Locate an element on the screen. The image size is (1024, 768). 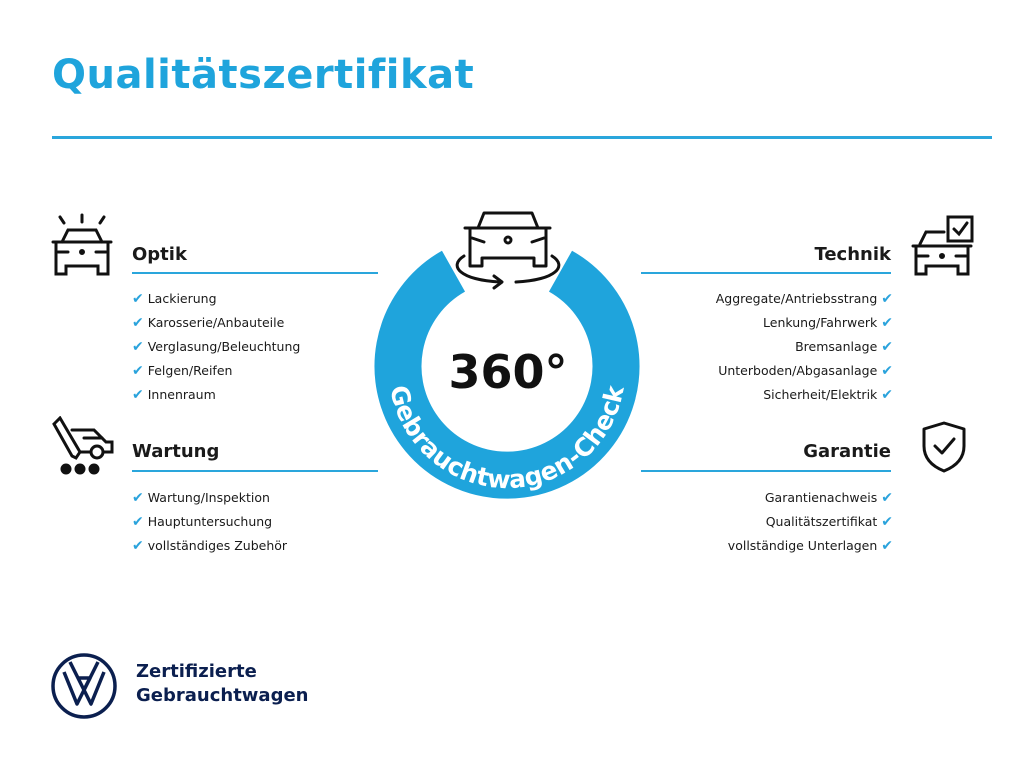
degrees-label: 360° is located at coordinates (507, 372).